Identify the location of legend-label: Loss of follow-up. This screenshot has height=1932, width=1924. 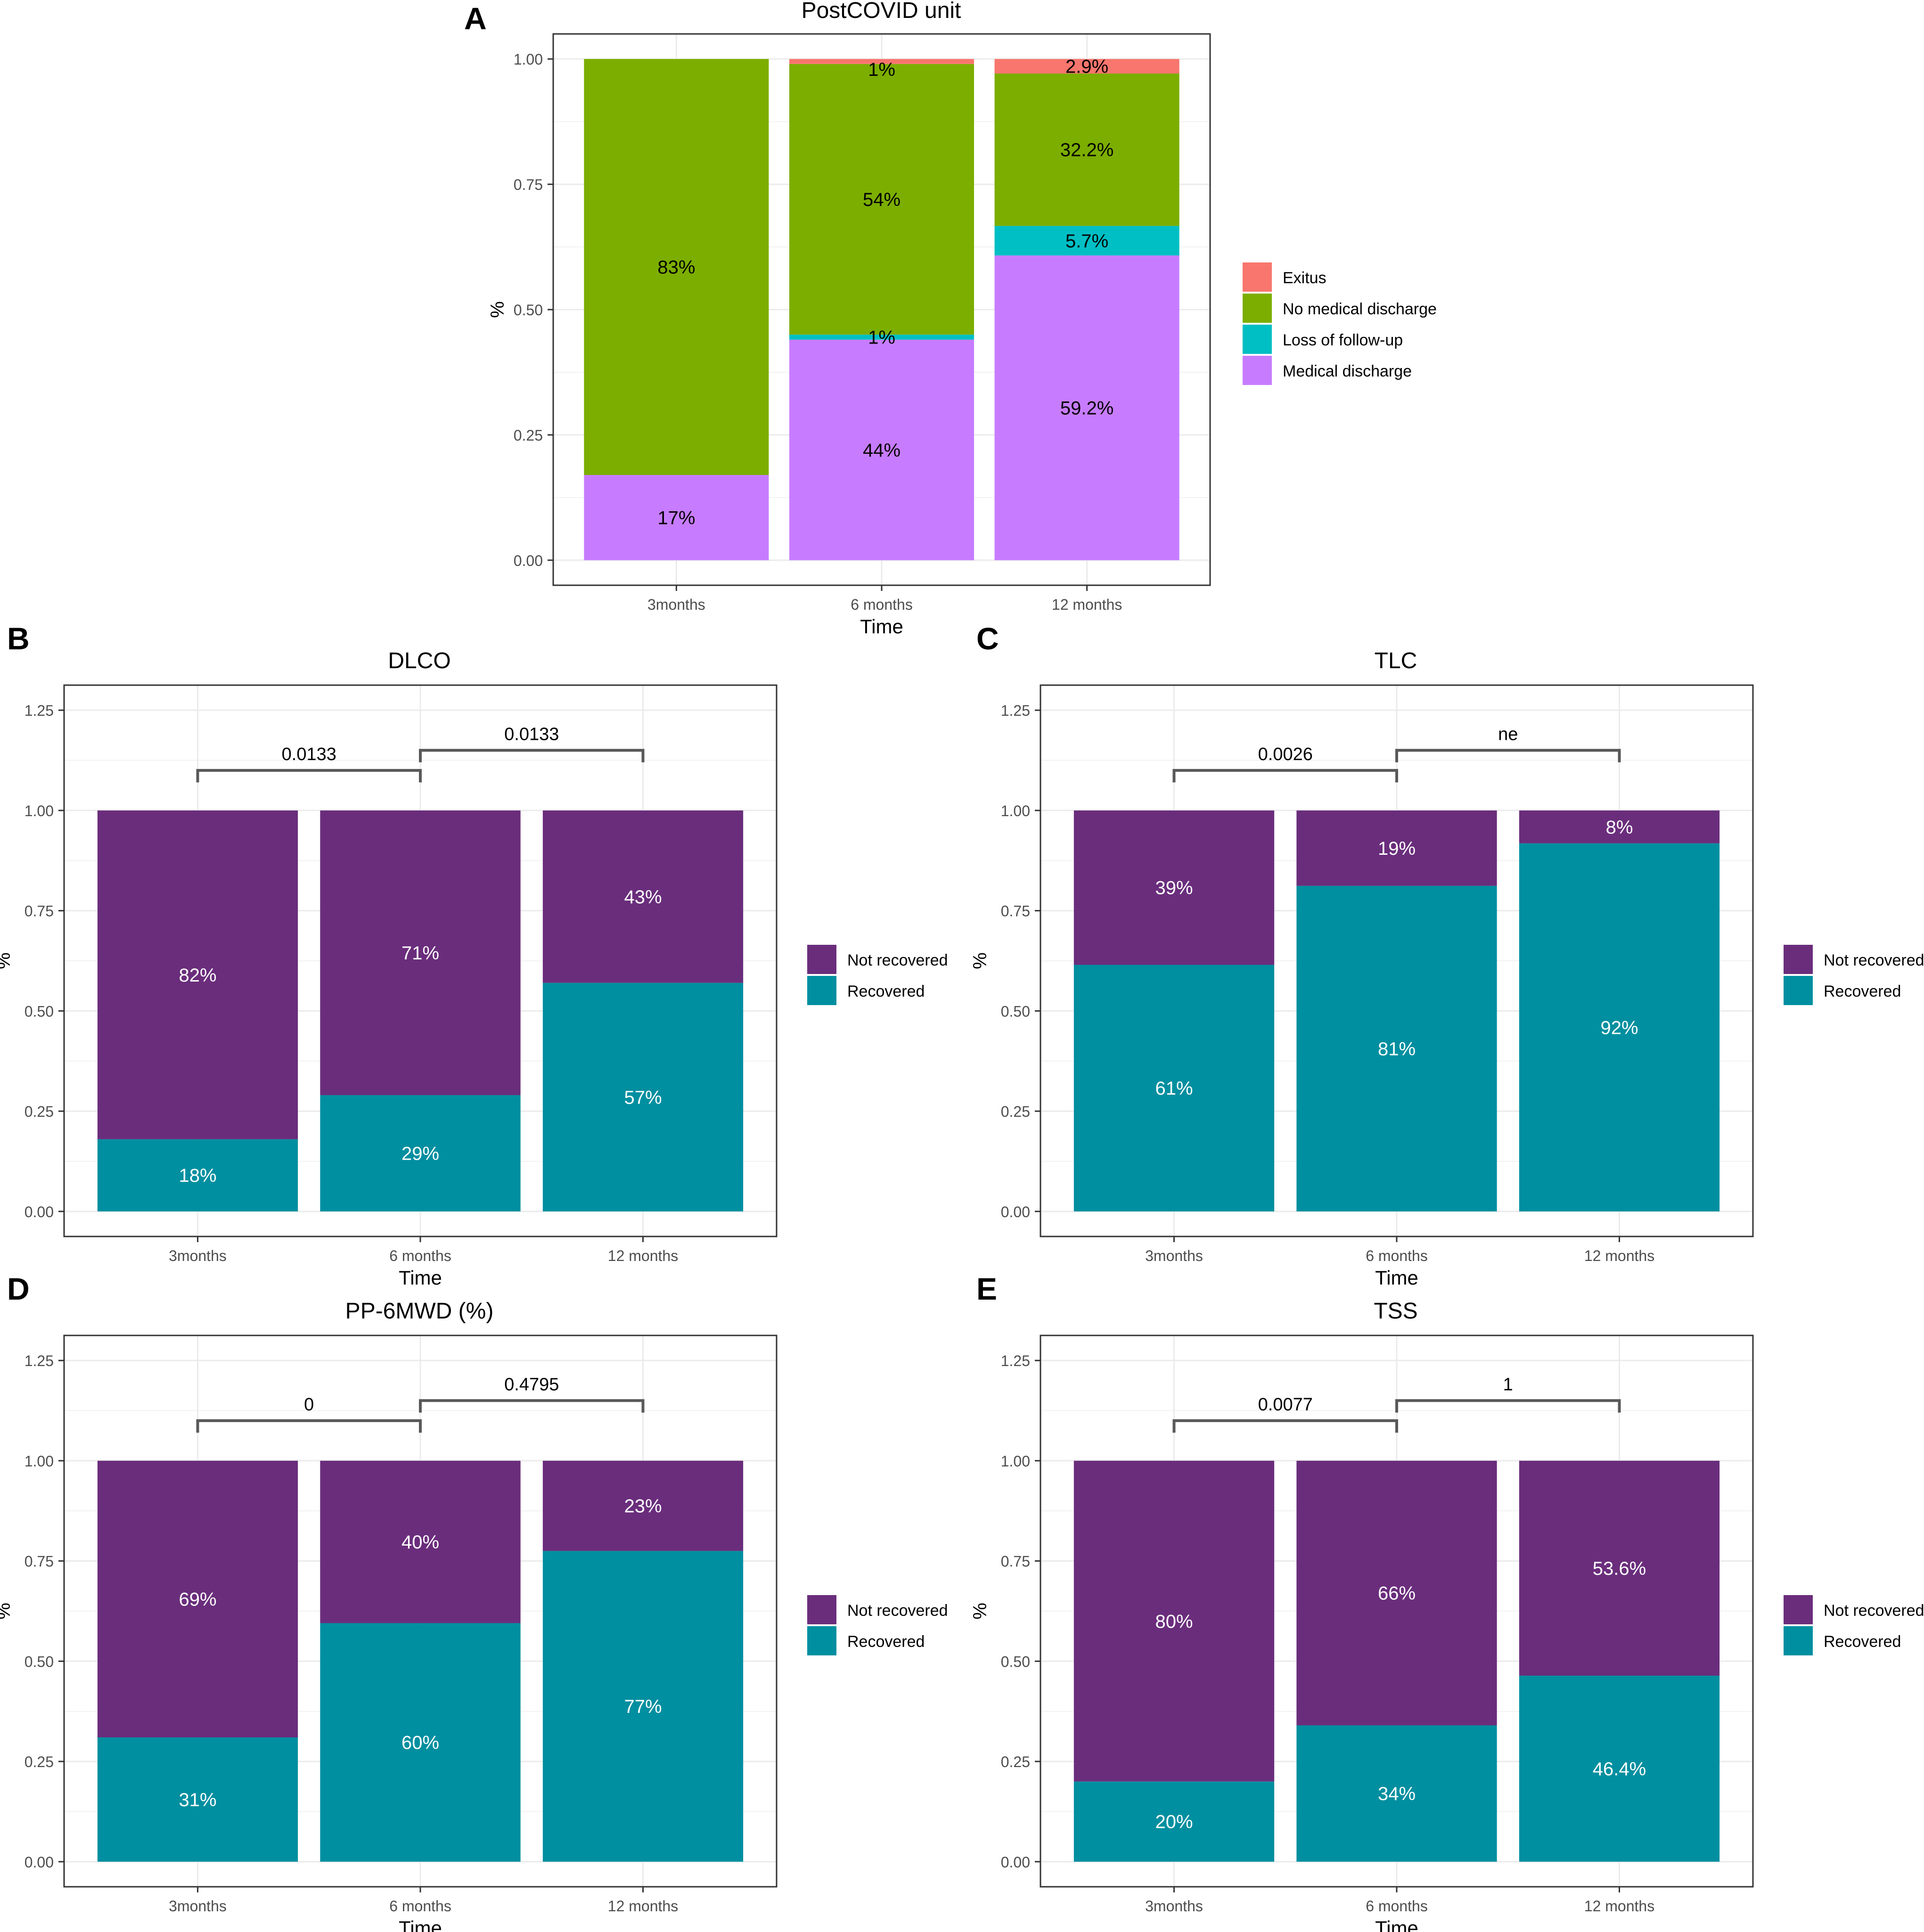
(1343, 340).